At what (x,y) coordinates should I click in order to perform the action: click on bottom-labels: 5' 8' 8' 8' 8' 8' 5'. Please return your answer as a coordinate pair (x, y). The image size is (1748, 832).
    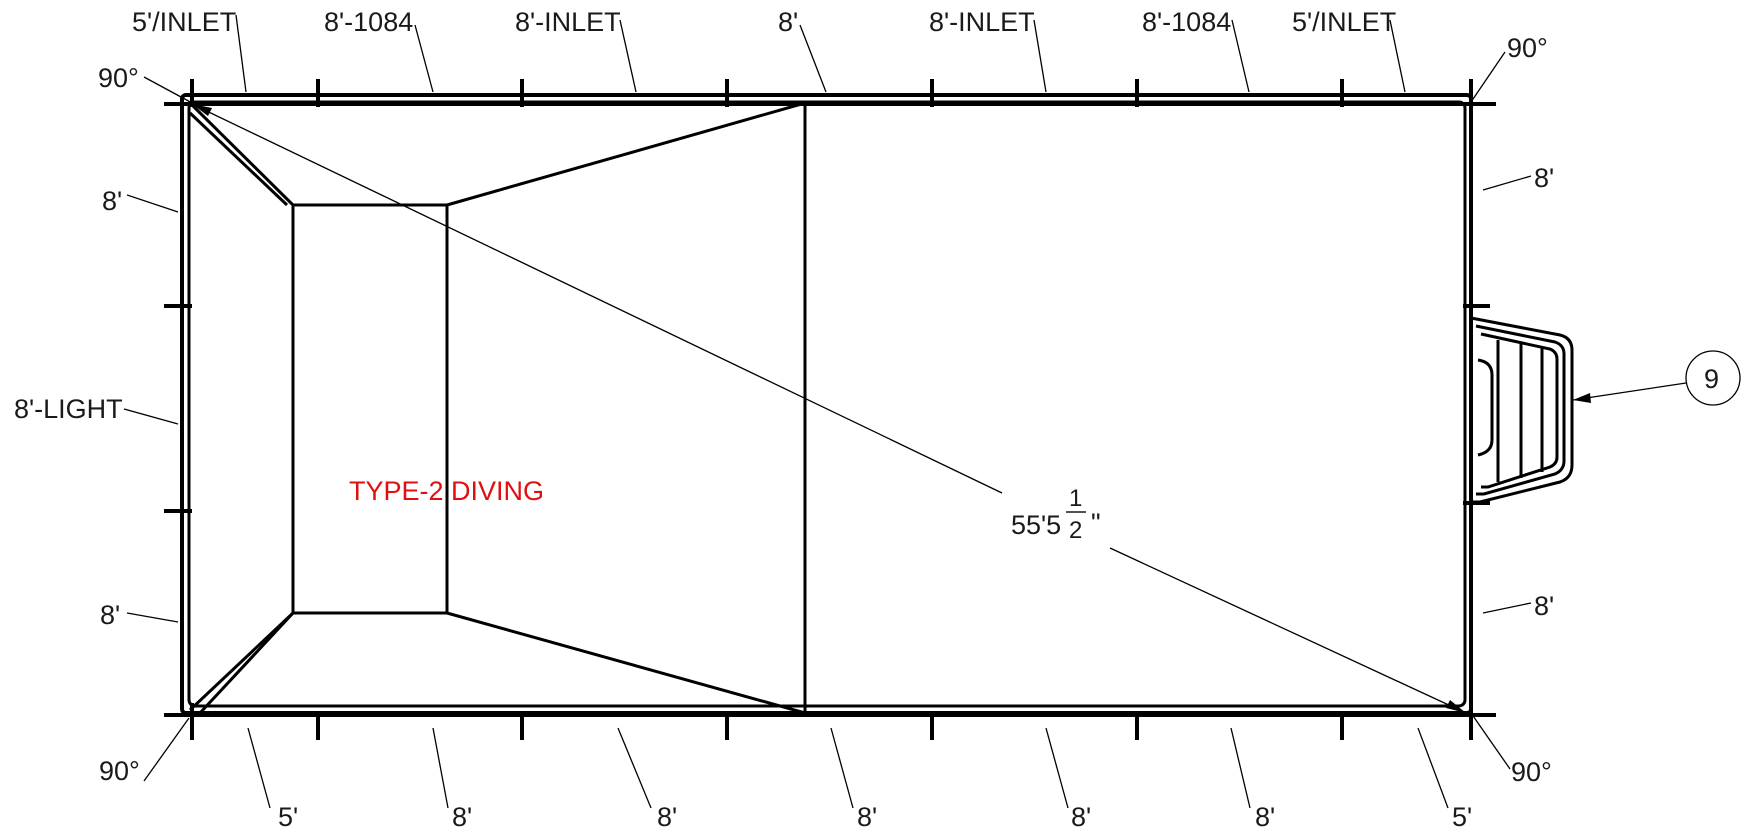
    Looking at the image, I should click on (875, 817).